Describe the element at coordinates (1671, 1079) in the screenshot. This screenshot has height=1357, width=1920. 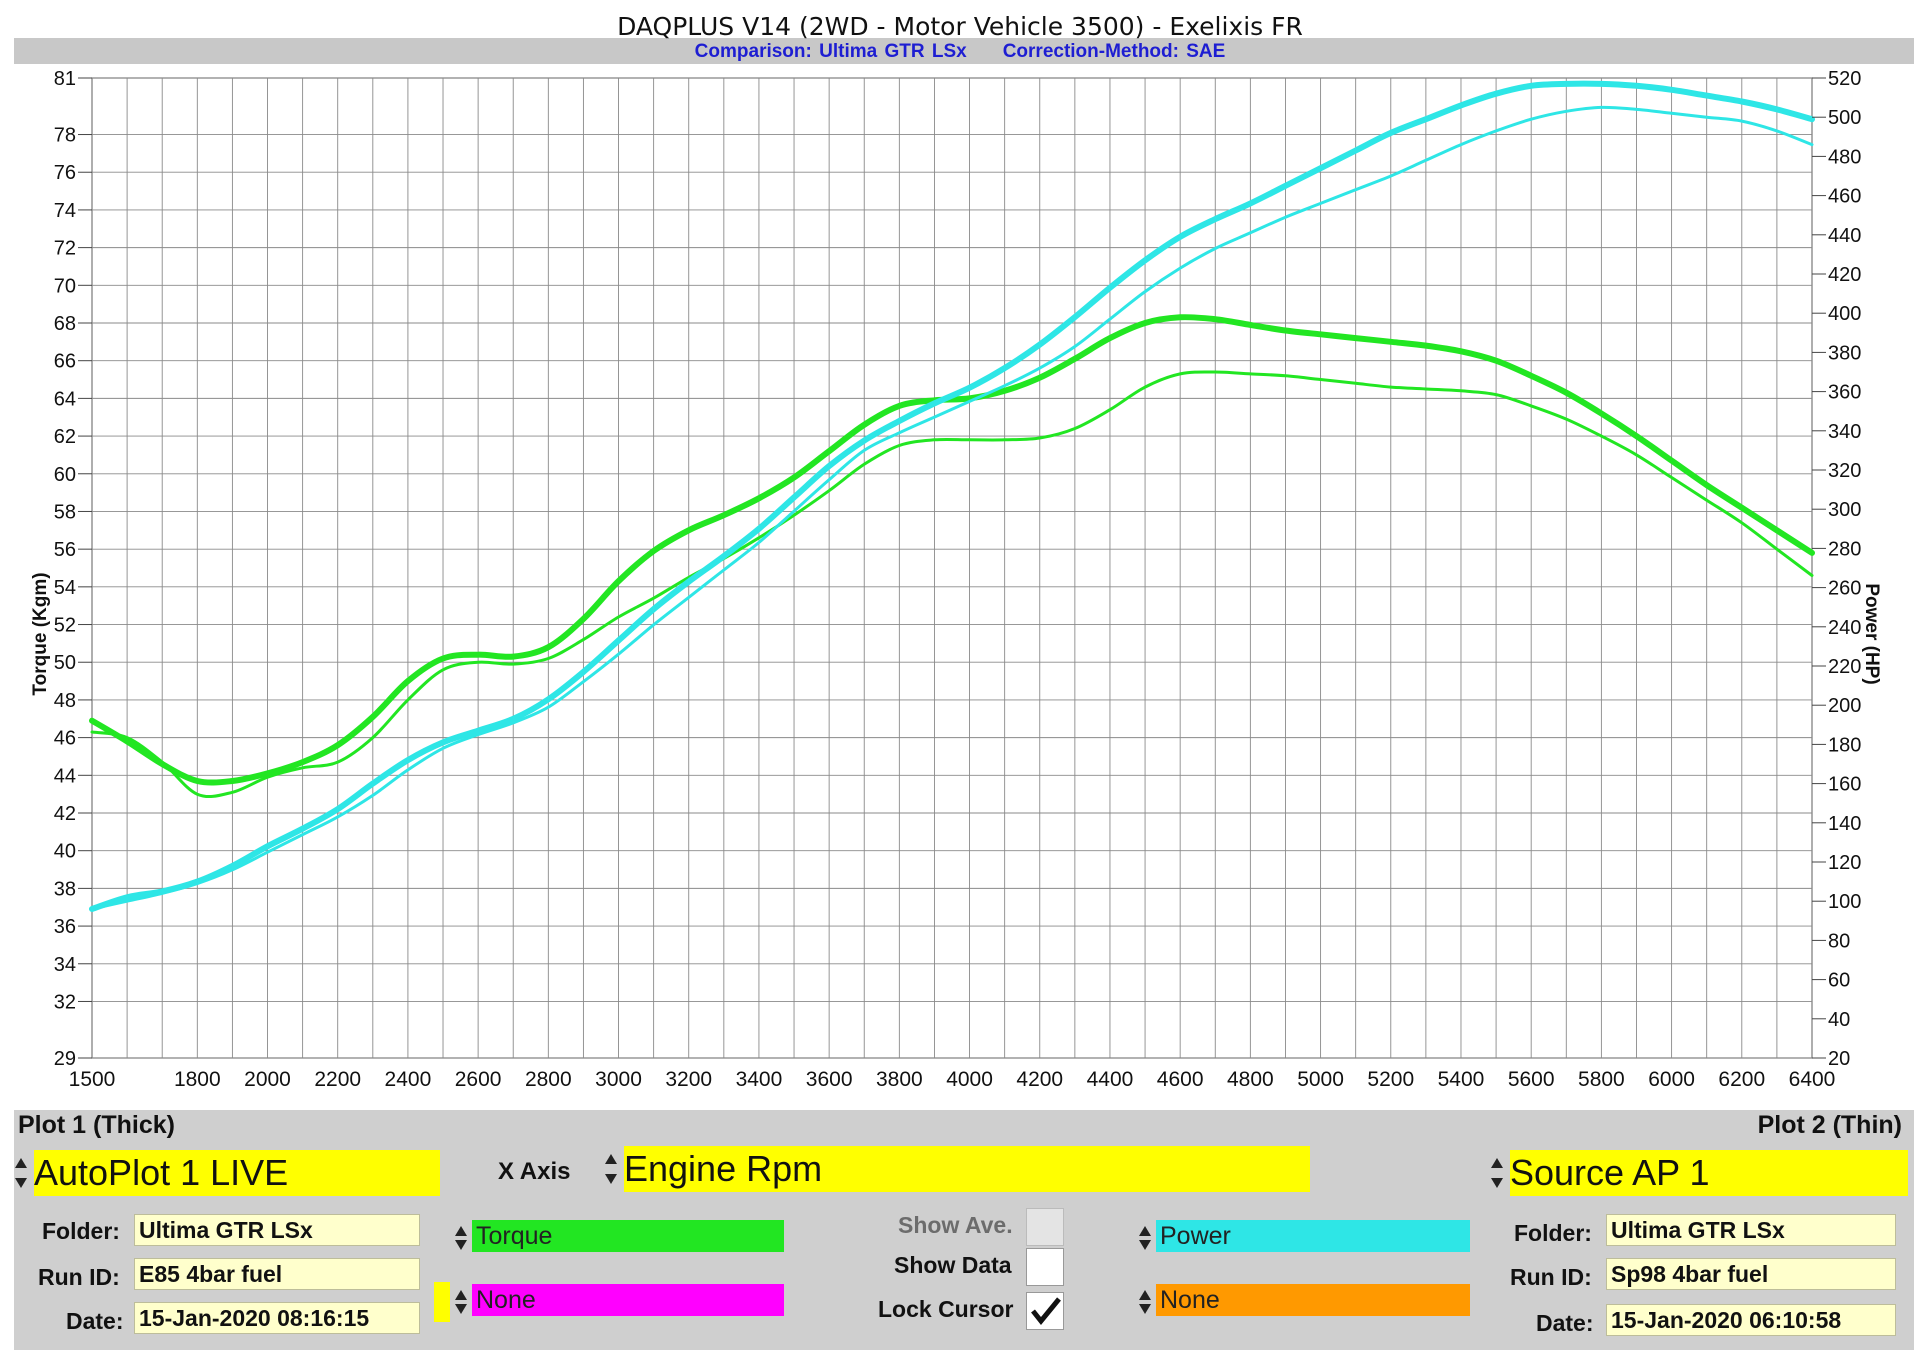
I see `x-tick-label: 6000` at that location.